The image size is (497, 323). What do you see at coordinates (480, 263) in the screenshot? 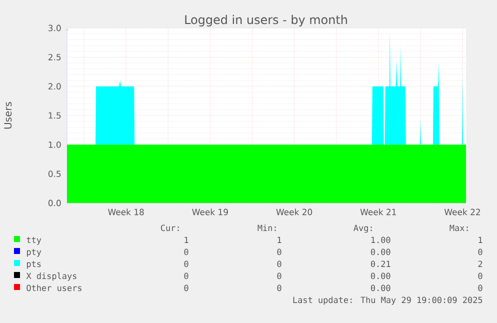
I see `text: 2` at bounding box center [480, 263].